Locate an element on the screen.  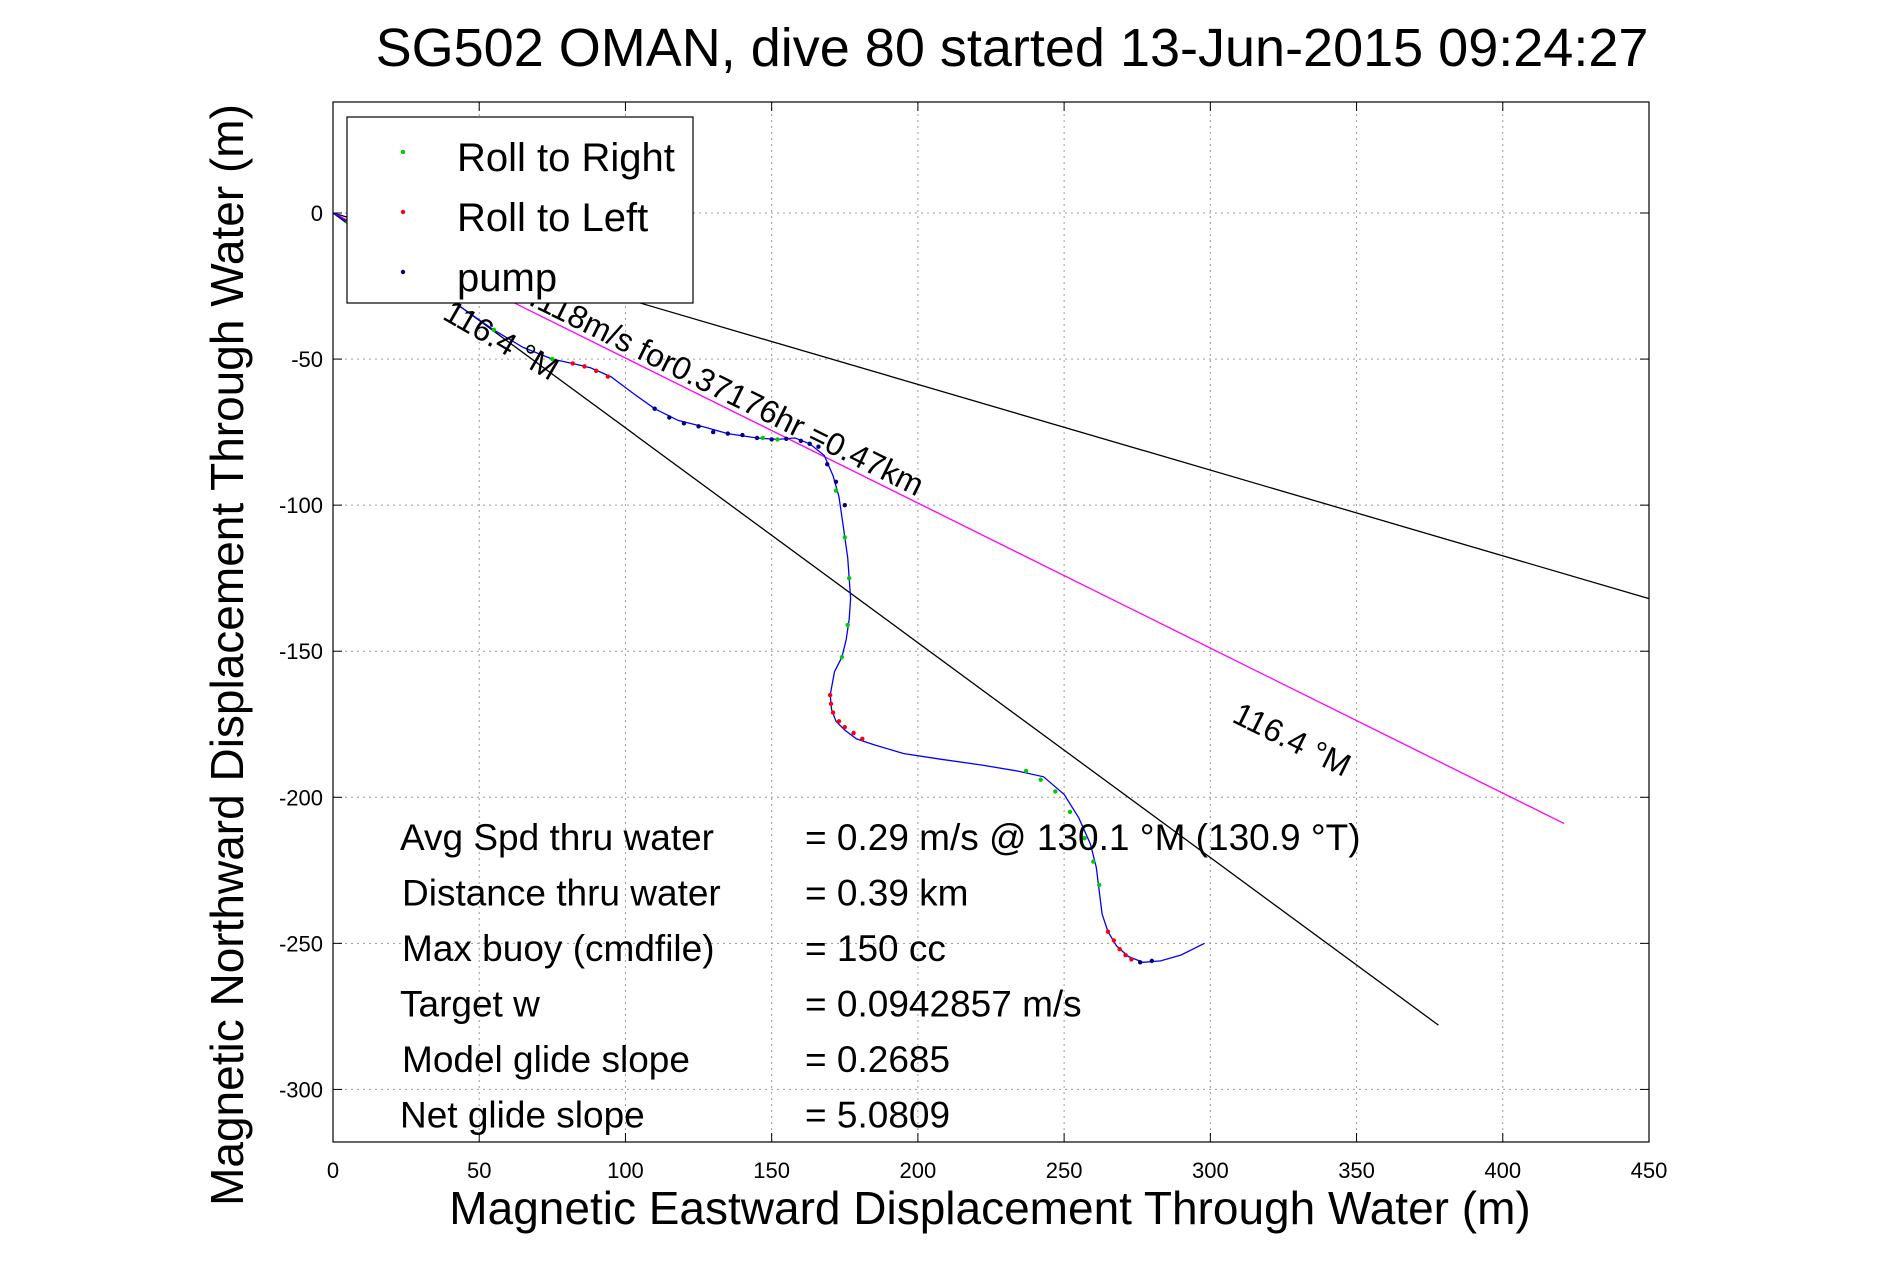
y-tick-label: -150 is located at coordinates (301, 651).